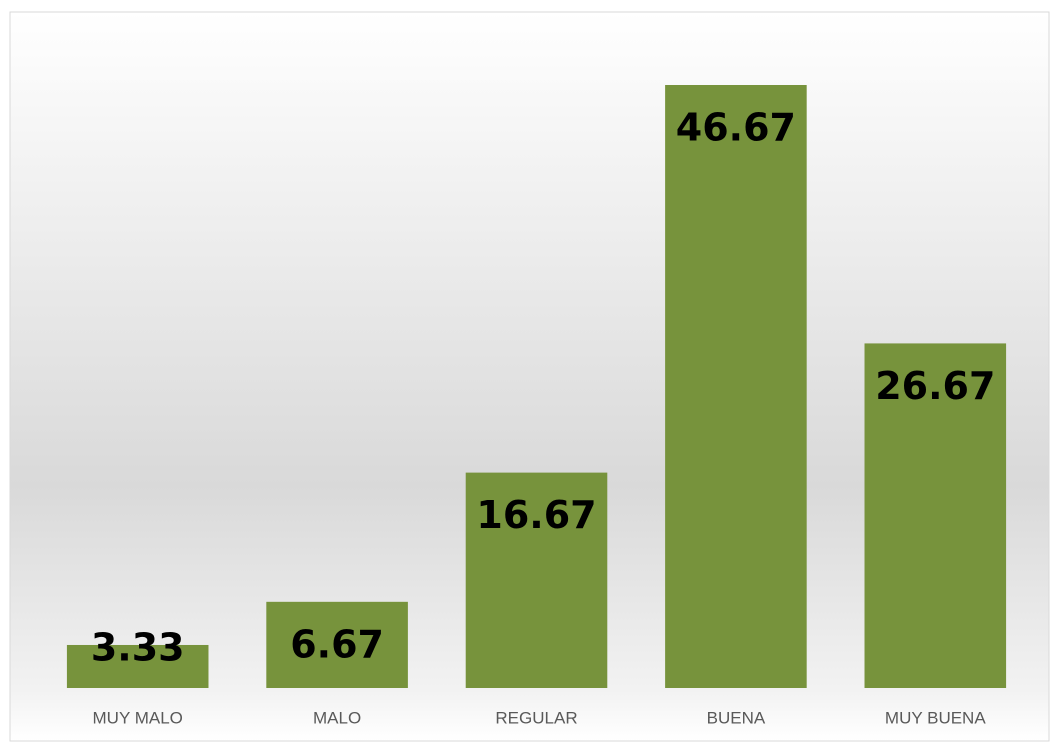  What do you see at coordinates (736, 717) in the screenshot?
I see `x-tick-label: BUENA` at bounding box center [736, 717].